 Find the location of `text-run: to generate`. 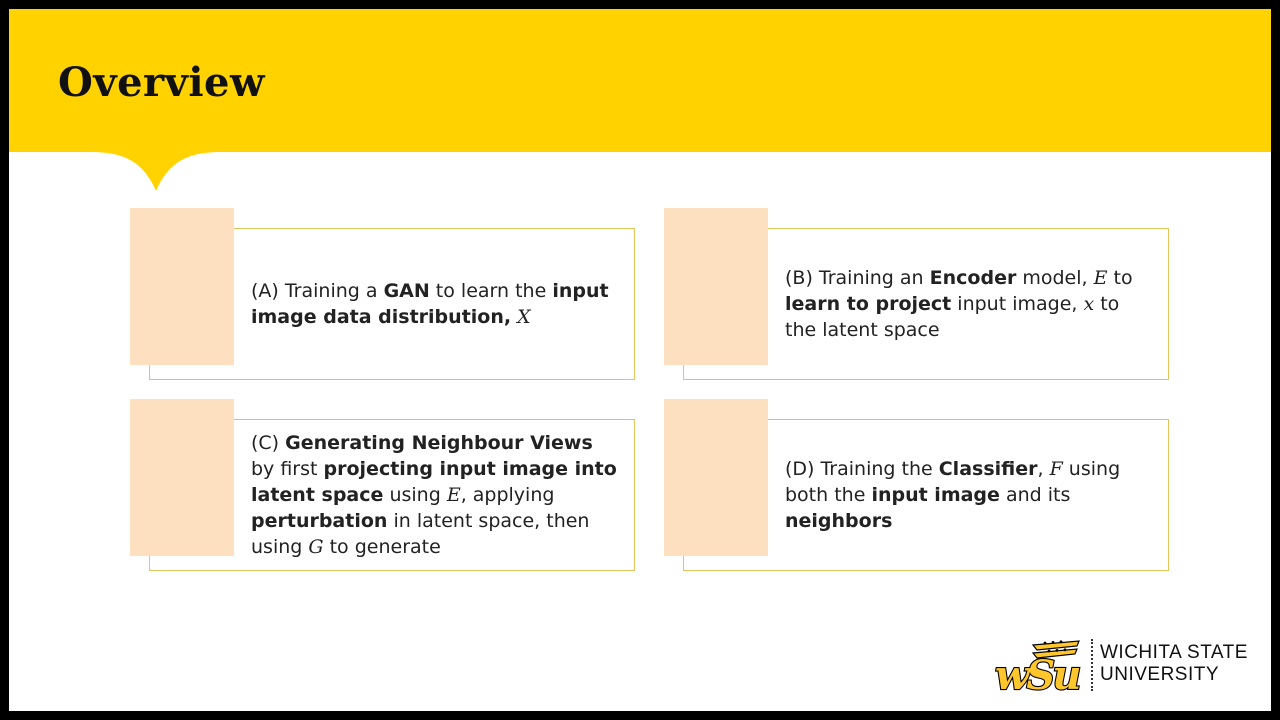

text-run: to generate is located at coordinates (382, 547).